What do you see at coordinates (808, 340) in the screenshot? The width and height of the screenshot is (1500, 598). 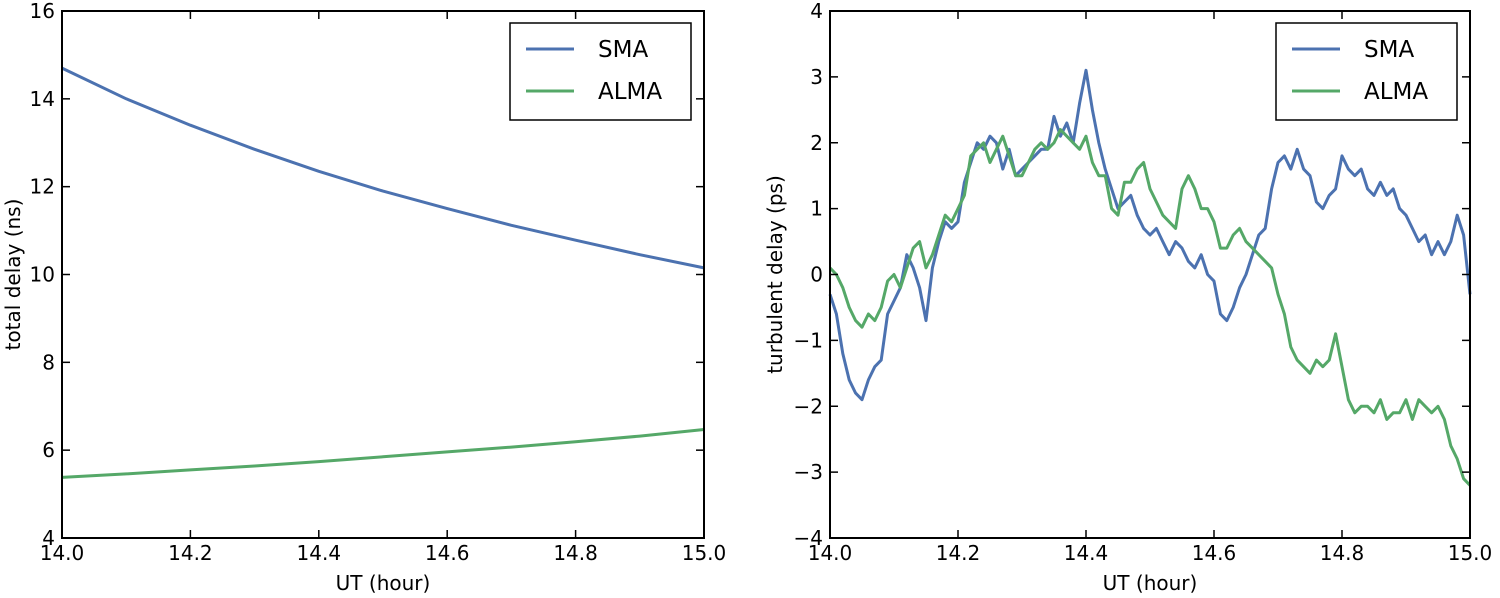 I see `y-tick-label: −1` at bounding box center [808, 340].